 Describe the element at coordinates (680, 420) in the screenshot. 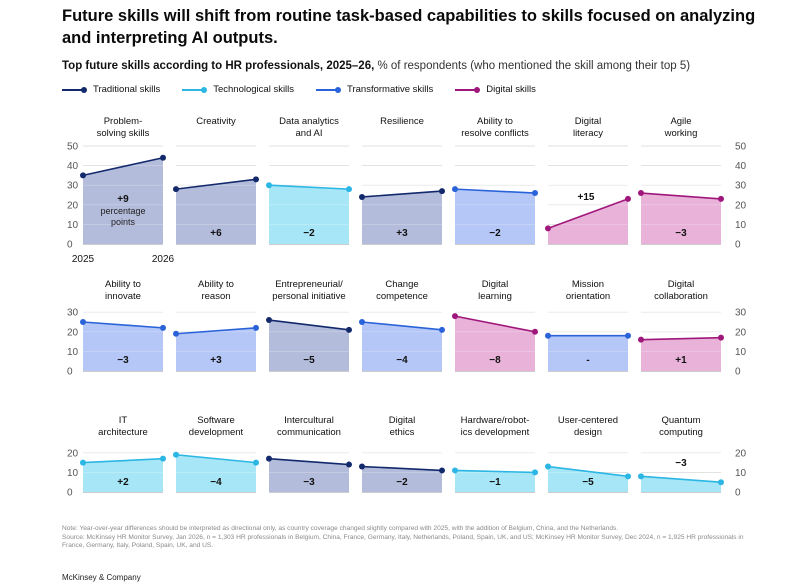

I see `panel-title: Quantum` at that location.